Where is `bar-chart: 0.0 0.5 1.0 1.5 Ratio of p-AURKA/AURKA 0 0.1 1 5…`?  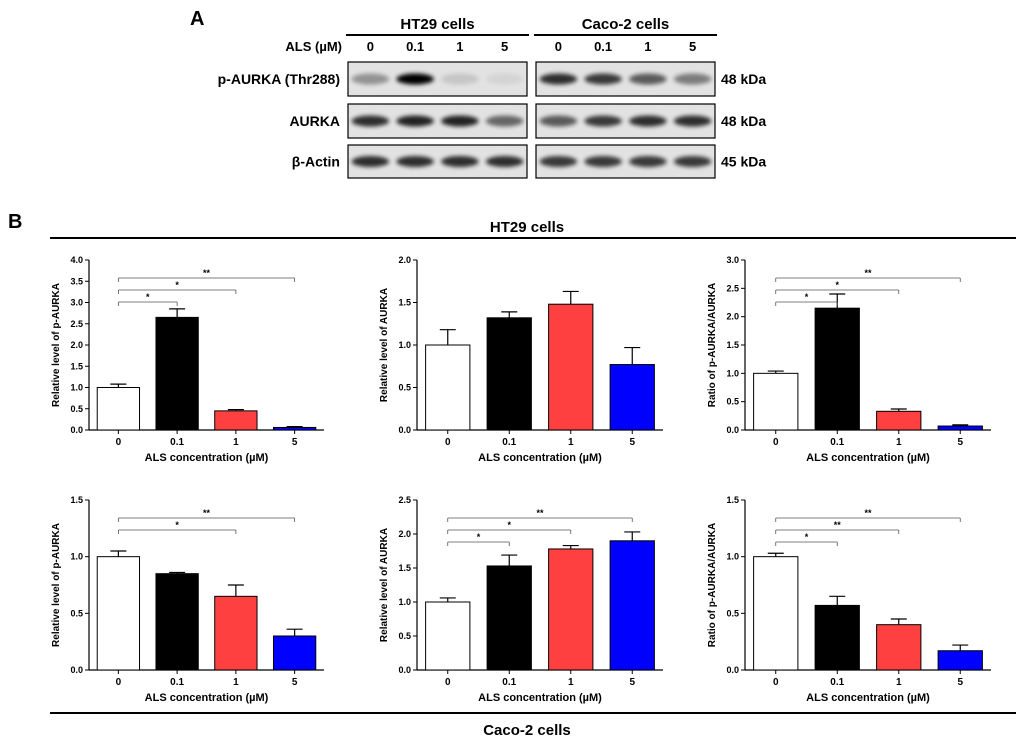
bar-chart: 0.0 0.5 1.0 1.5 Ratio of p-AURKA/AURKA 0 0.1 1 5… is located at coordinates (849, 599).